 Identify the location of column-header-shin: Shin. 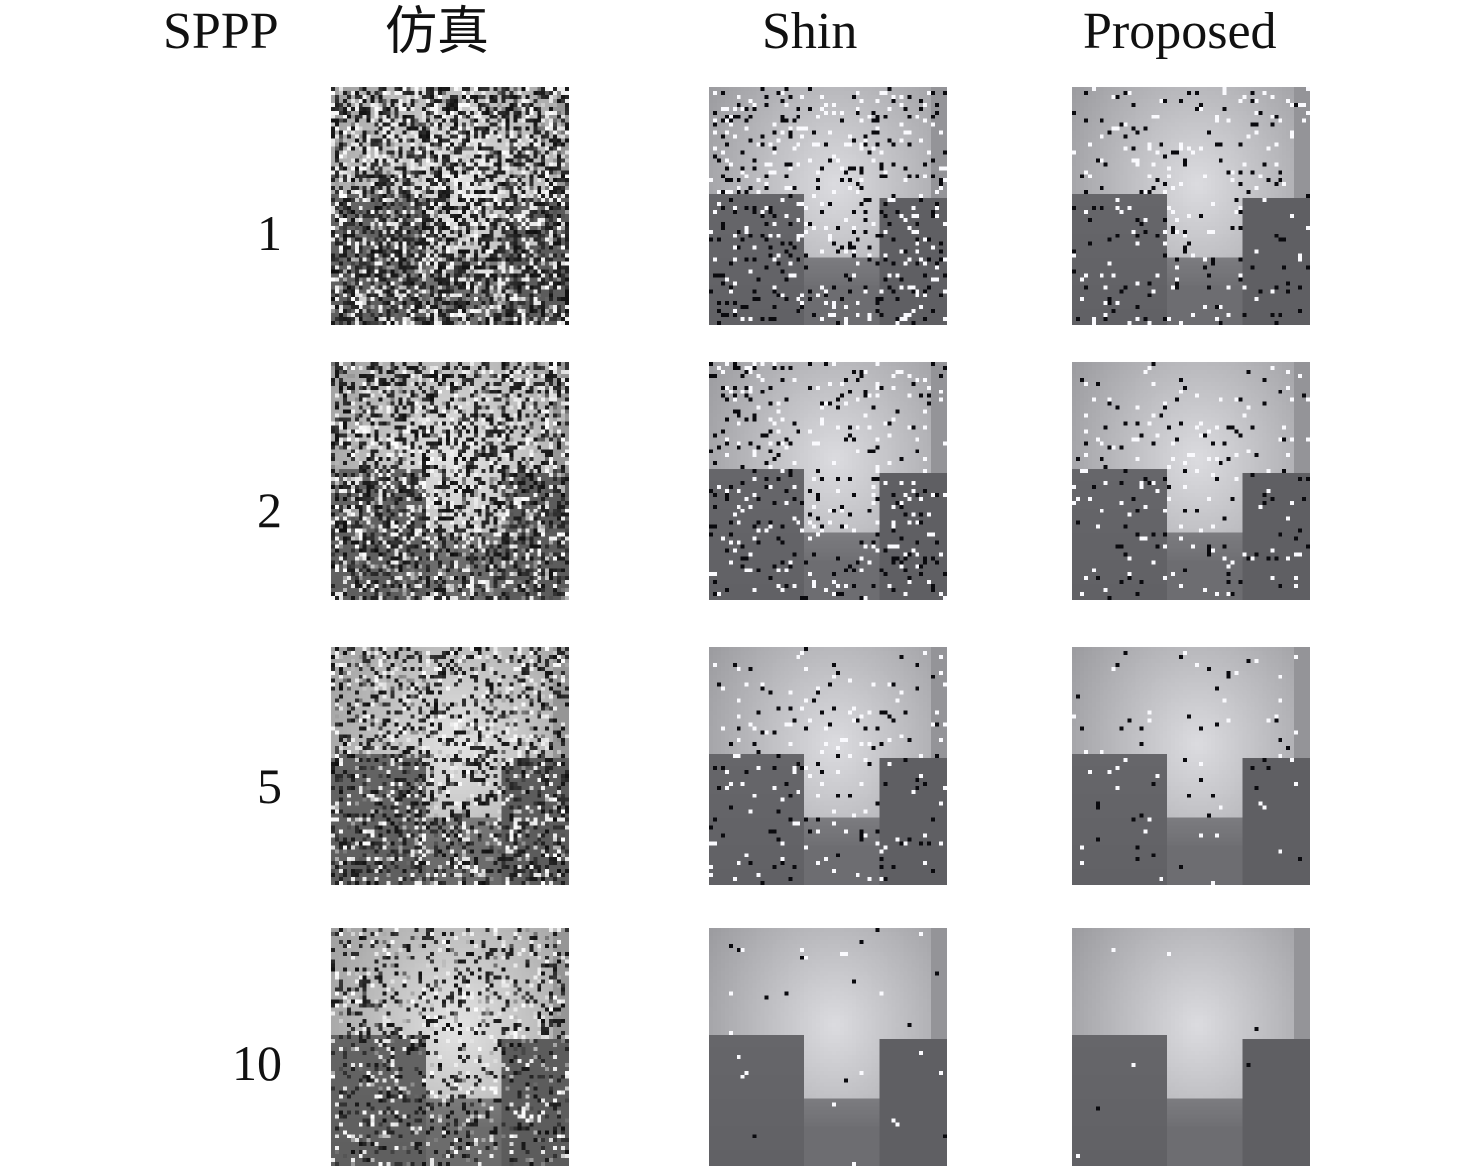
(810, 31).